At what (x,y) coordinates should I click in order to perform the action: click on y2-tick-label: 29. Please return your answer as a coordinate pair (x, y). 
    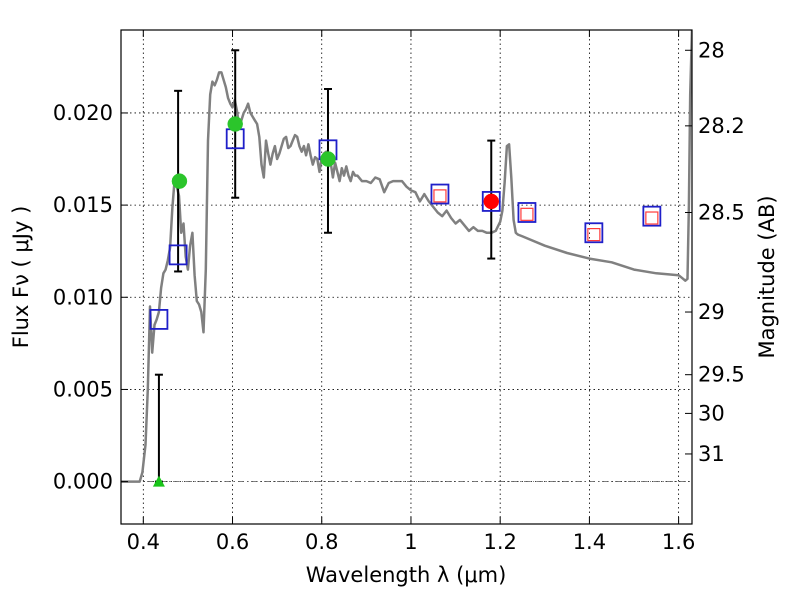
    Looking at the image, I should click on (711, 312).